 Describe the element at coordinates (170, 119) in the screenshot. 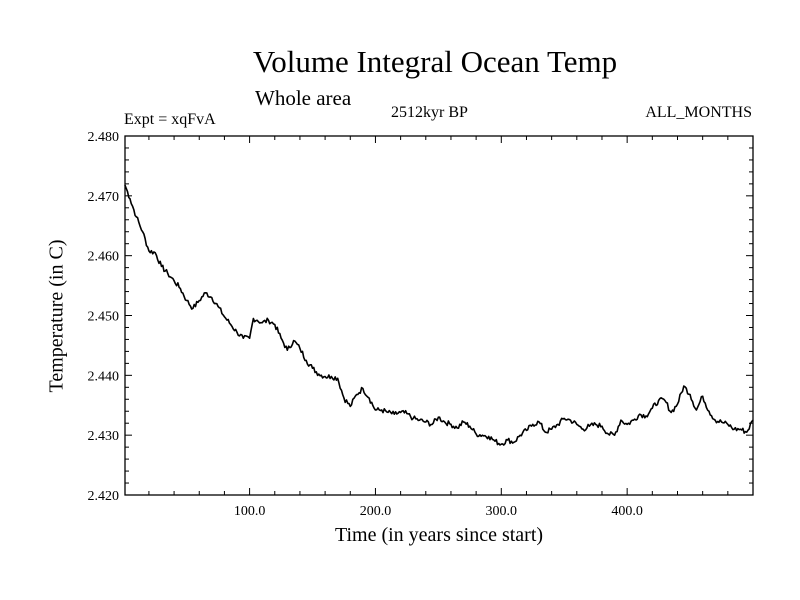

I see `experiment-label: Expt = xqFvA` at that location.